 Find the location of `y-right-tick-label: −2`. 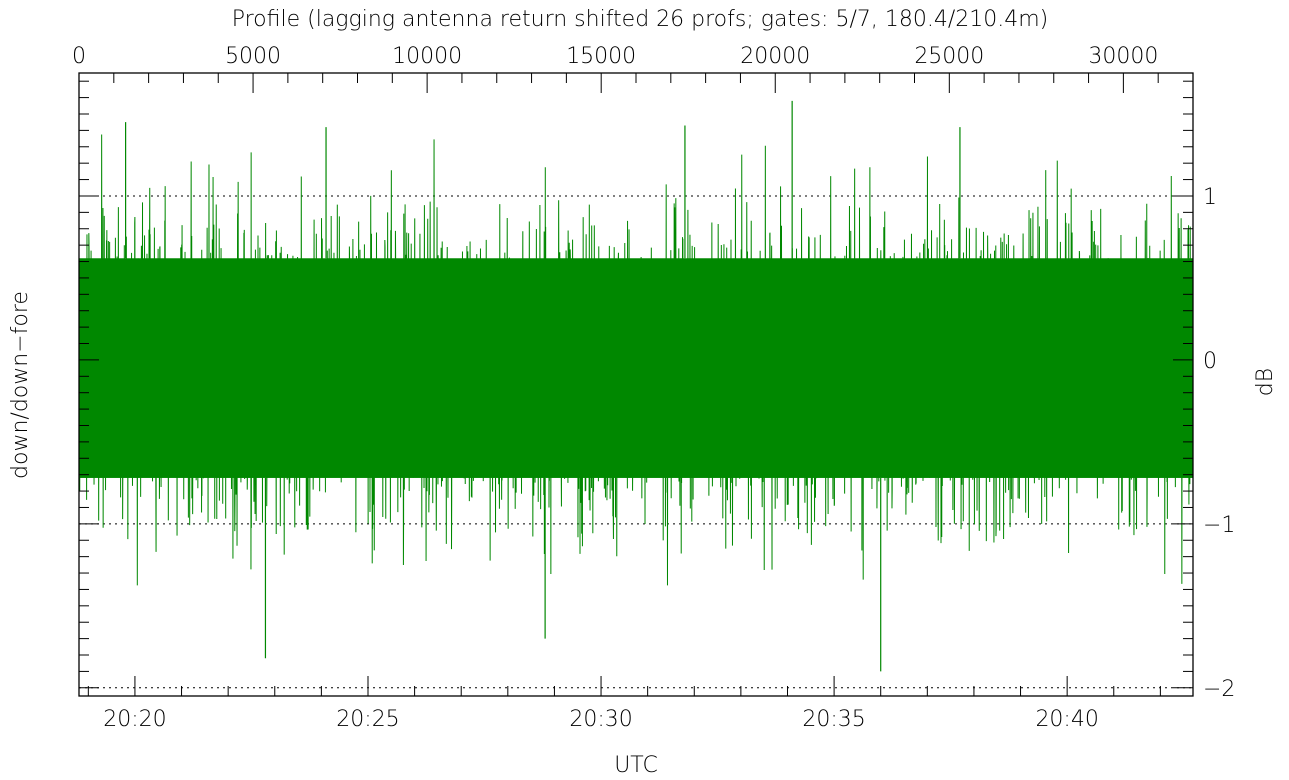

y-right-tick-label: −2 is located at coordinates (1219, 689).